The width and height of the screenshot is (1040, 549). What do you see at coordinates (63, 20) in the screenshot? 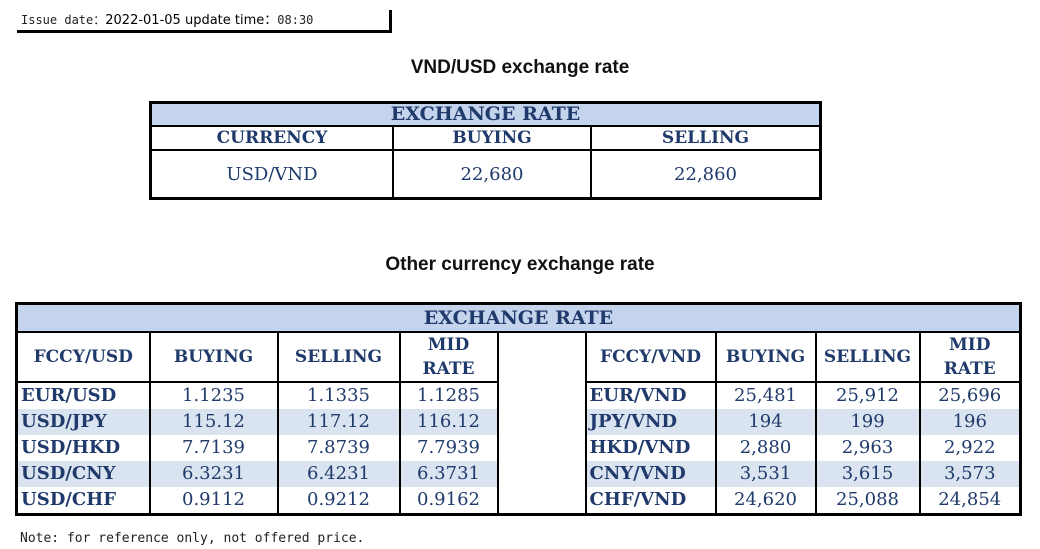
I see `issue-date-label: Issue date：` at bounding box center [63, 20].